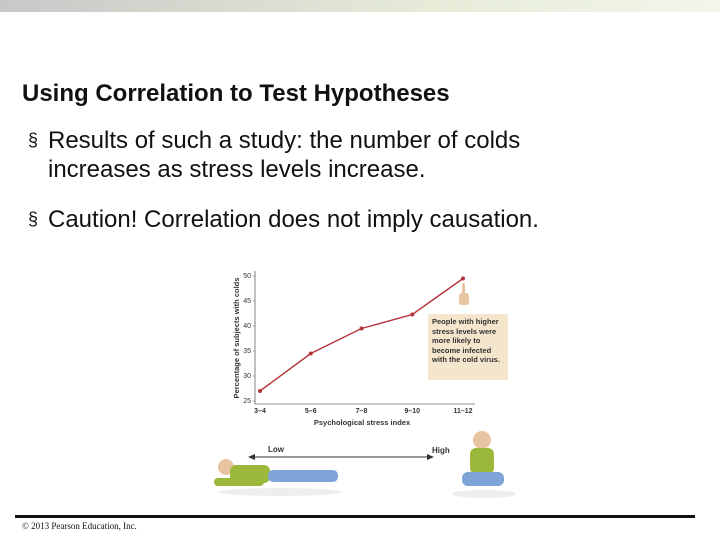 The height and width of the screenshot is (540, 720). What do you see at coordinates (247, 351) in the screenshot?
I see `y-tick-label: 35` at bounding box center [247, 351].